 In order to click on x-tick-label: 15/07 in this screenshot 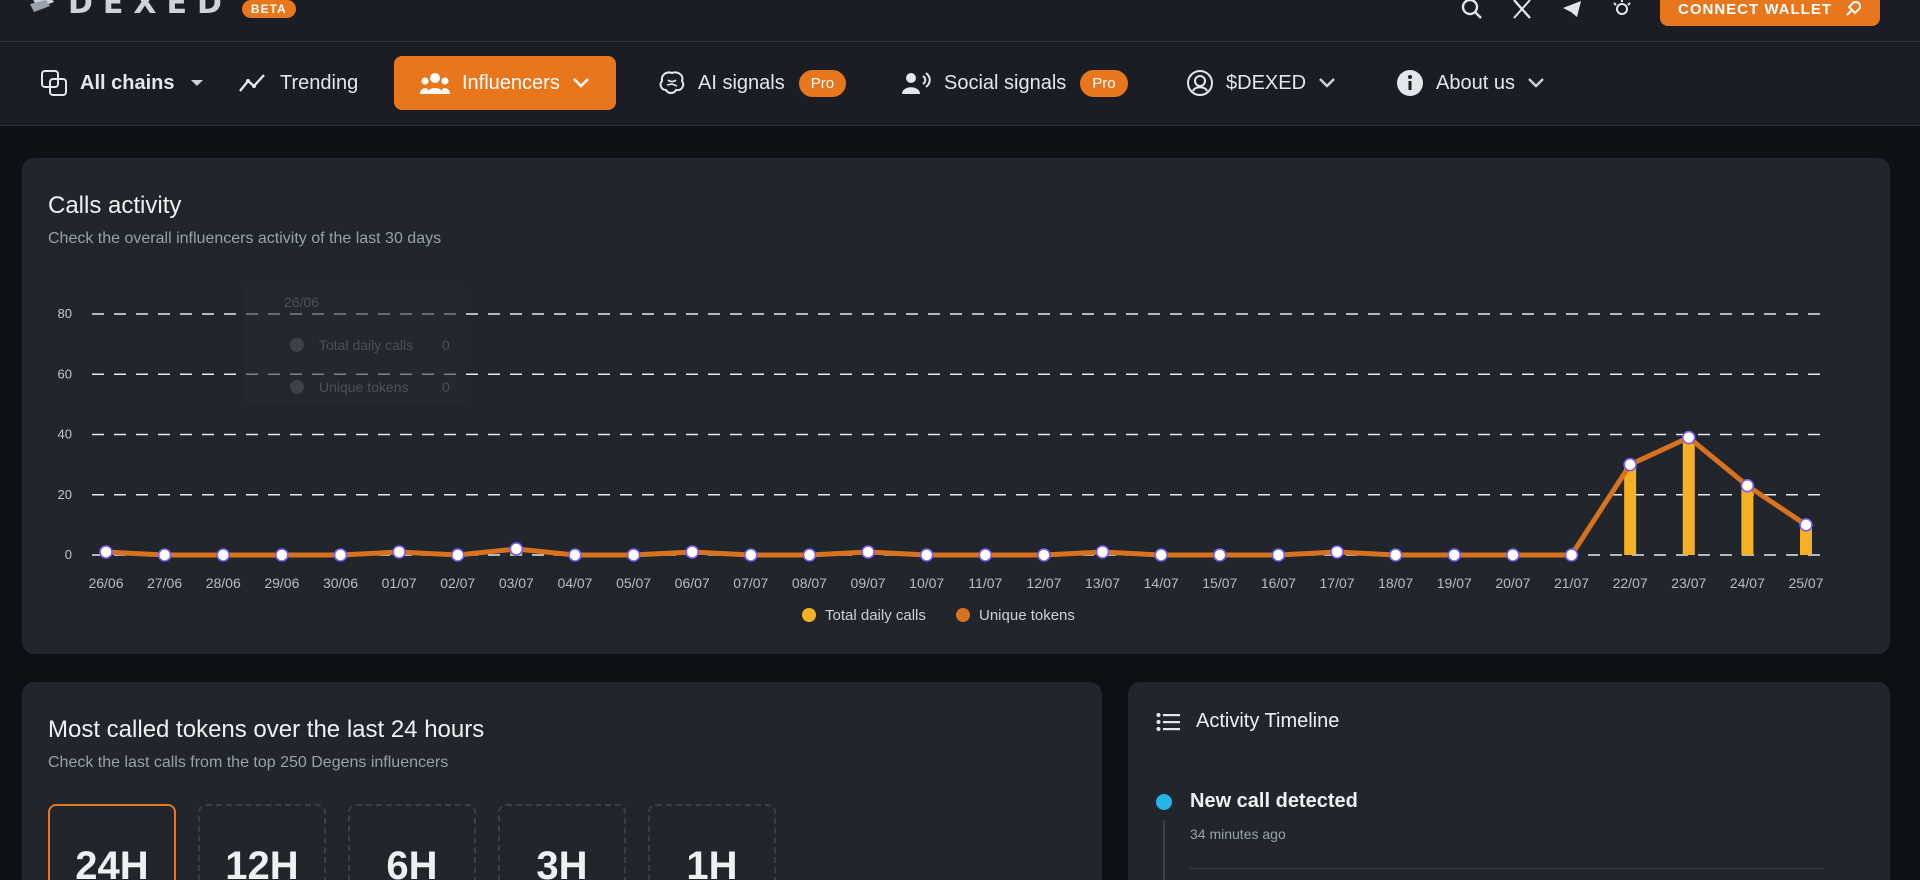, I will do `click(1219, 583)`.